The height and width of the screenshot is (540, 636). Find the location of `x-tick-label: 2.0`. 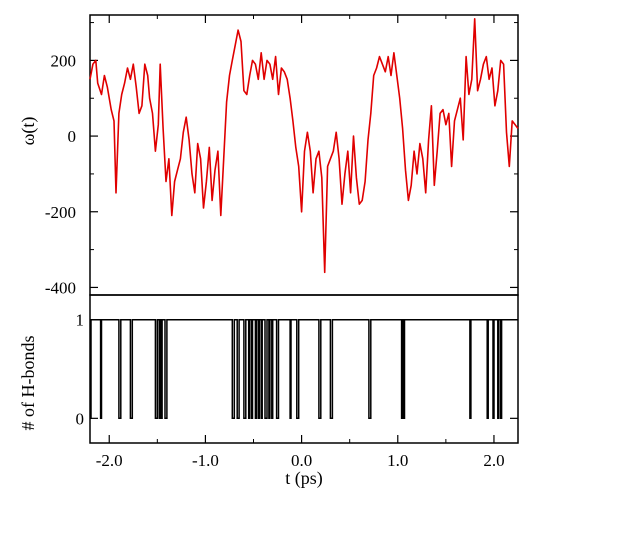

x-tick-label: 2.0 is located at coordinates (493, 460).